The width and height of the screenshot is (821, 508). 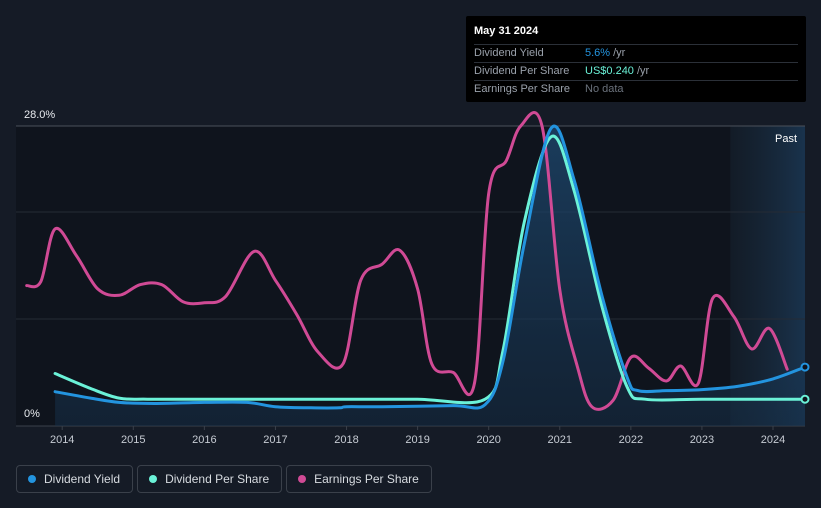 What do you see at coordinates (275, 440) in the screenshot?
I see `x-tick-label: 2017` at bounding box center [275, 440].